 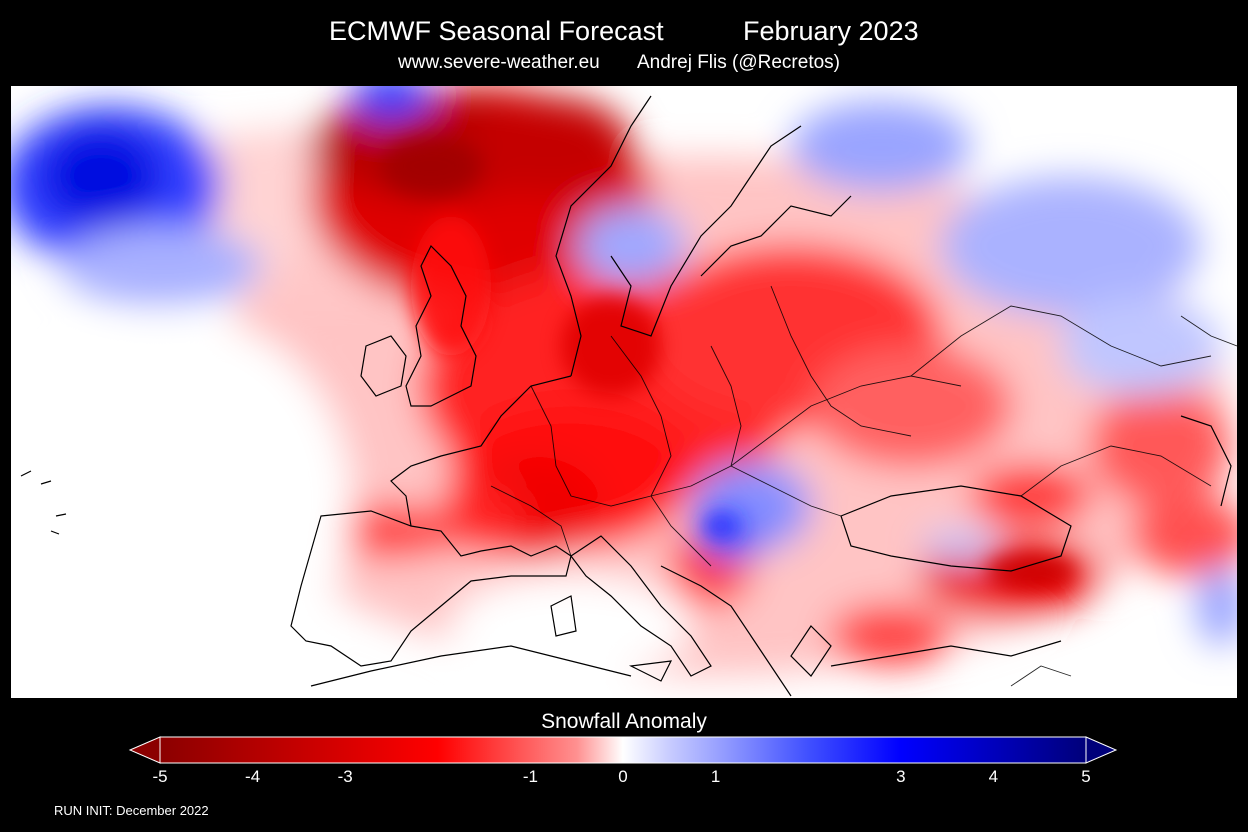 I want to click on title-row: ECMWF Seasonal Forecast February 2023, so click(x=624, y=32).